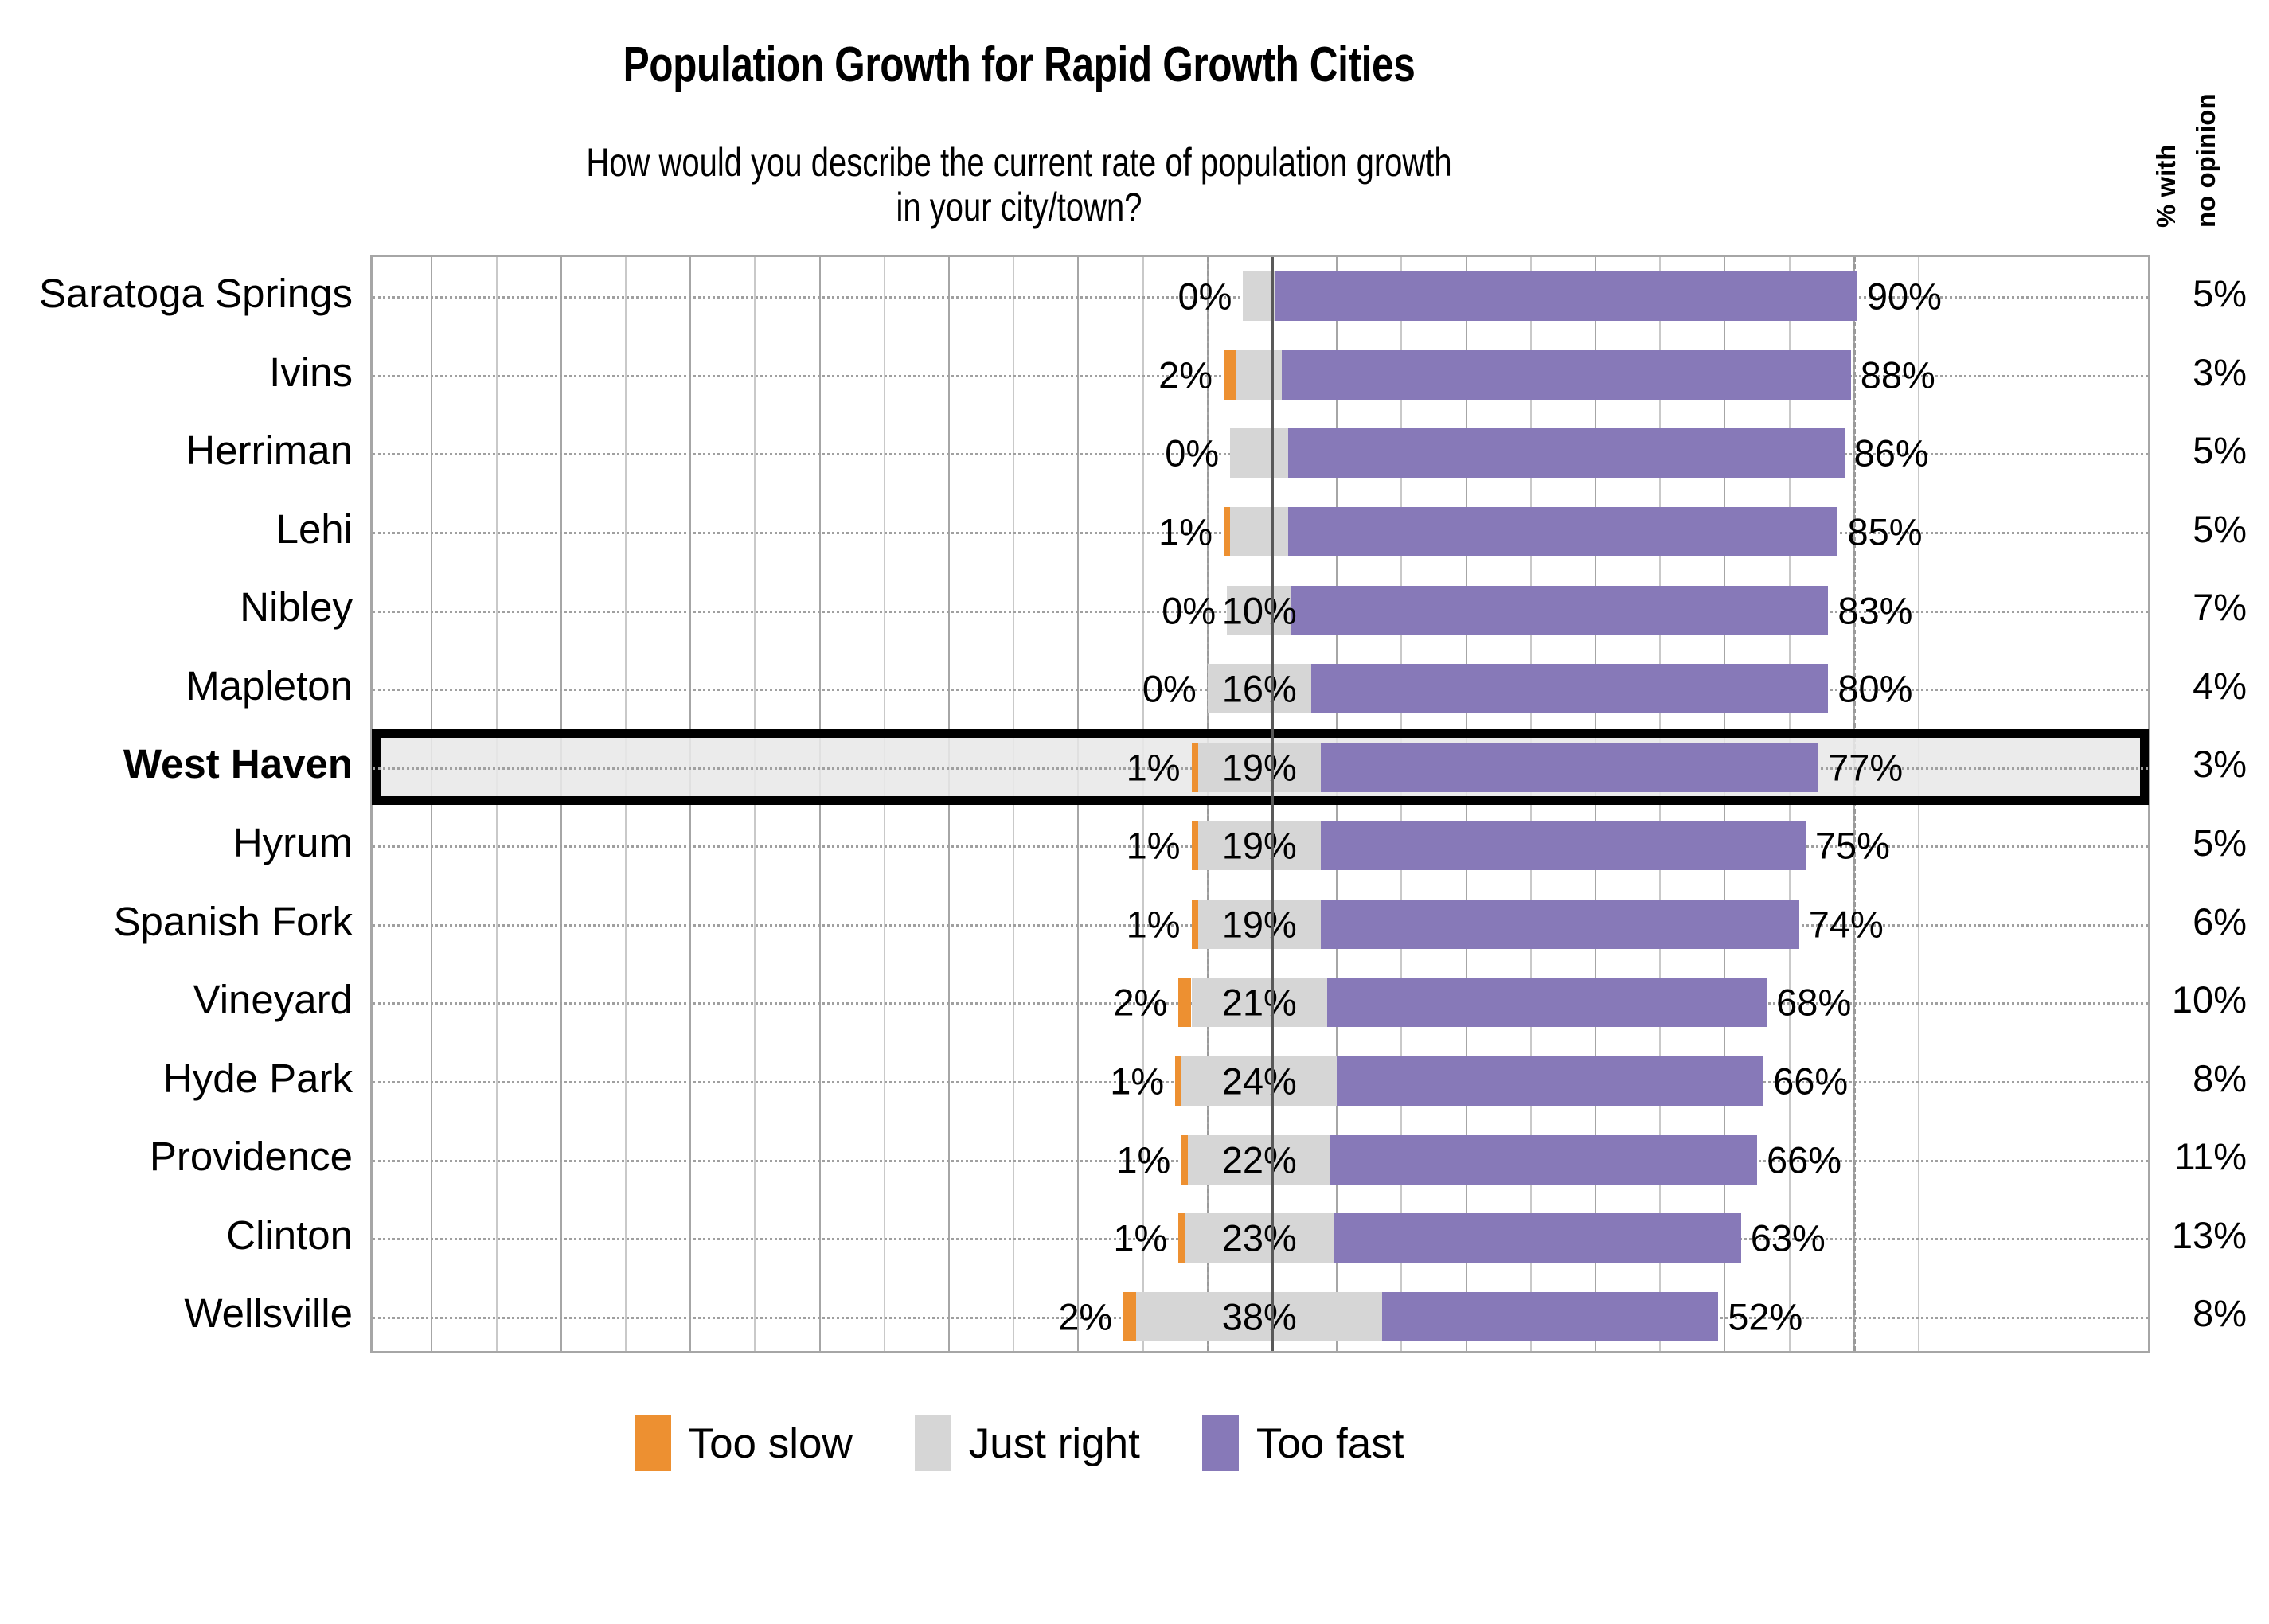 Image resolution: width=2269 pixels, height=1624 pixels. What do you see at coordinates (1019, 207) in the screenshot?
I see `chart-subtitle-line2: in your city/town?` at bounding box center [1019, 207].